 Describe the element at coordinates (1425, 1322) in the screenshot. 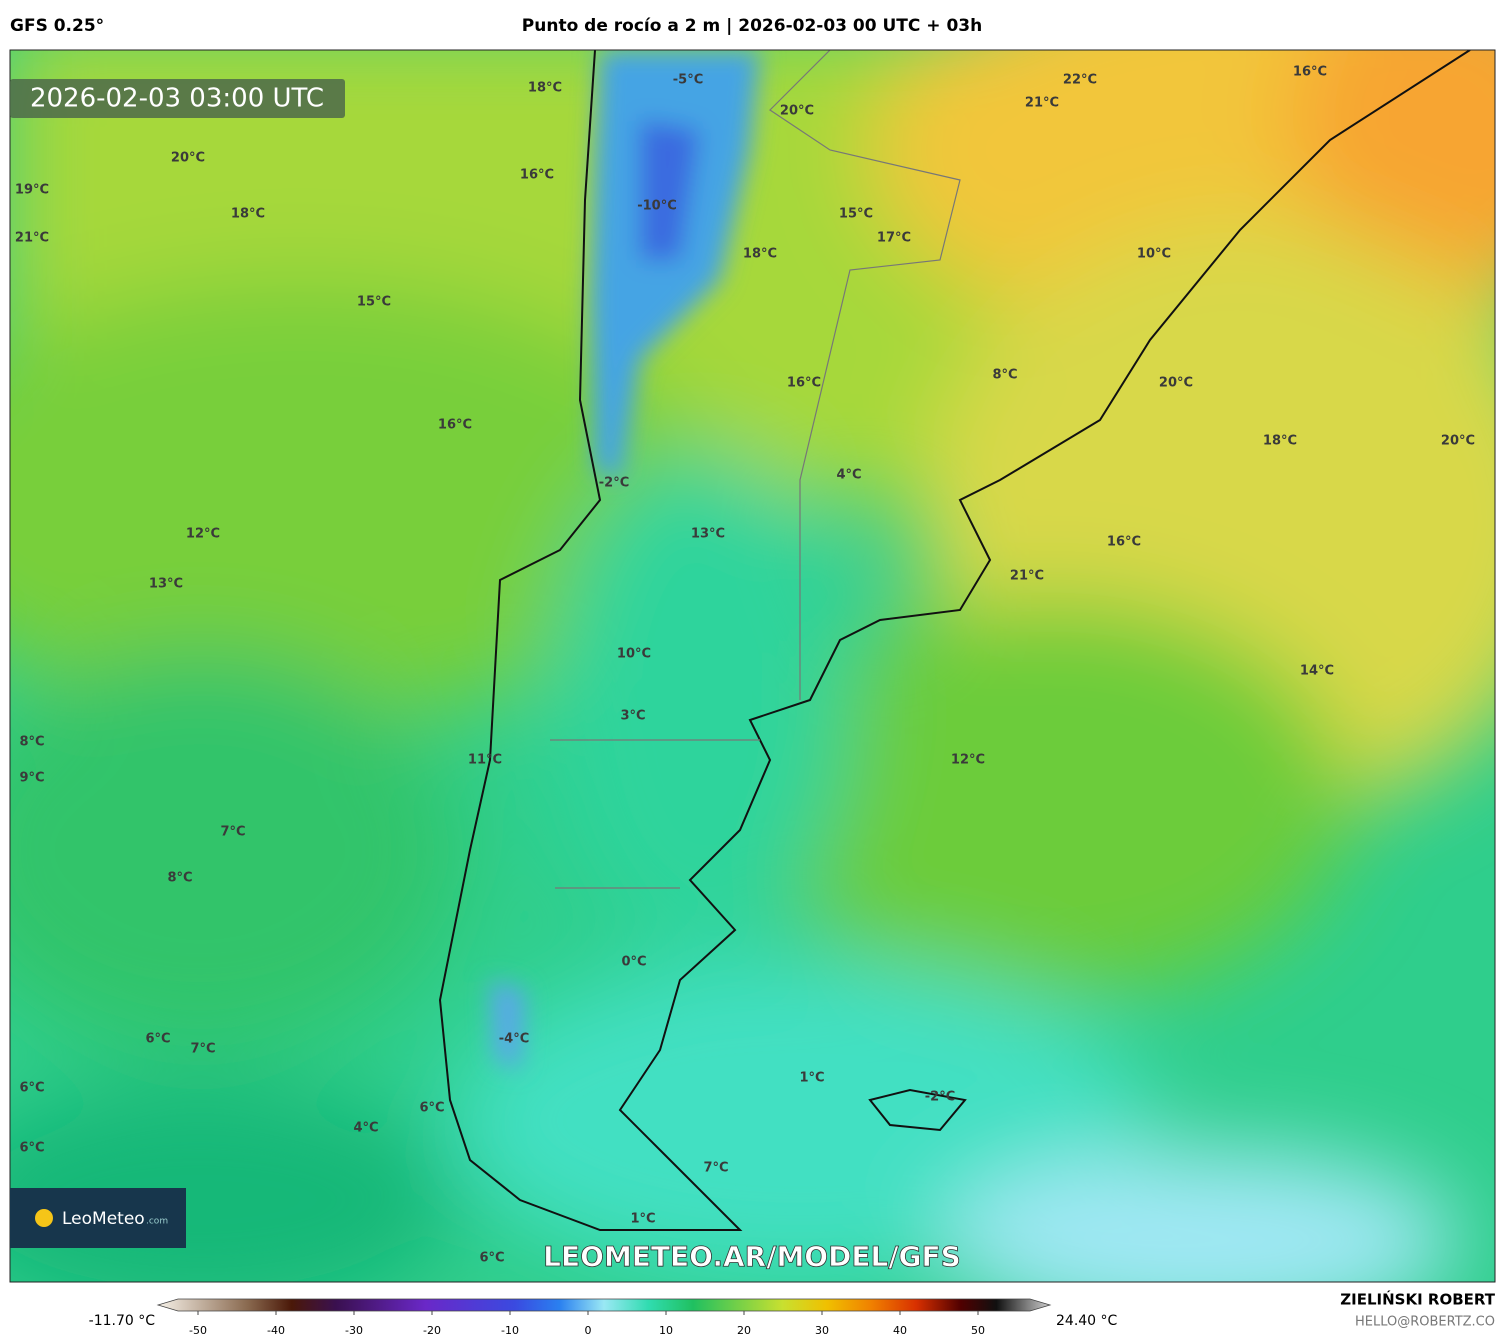

I see `credit-contact: HELLO@ROBERTZ.CO` at that location.